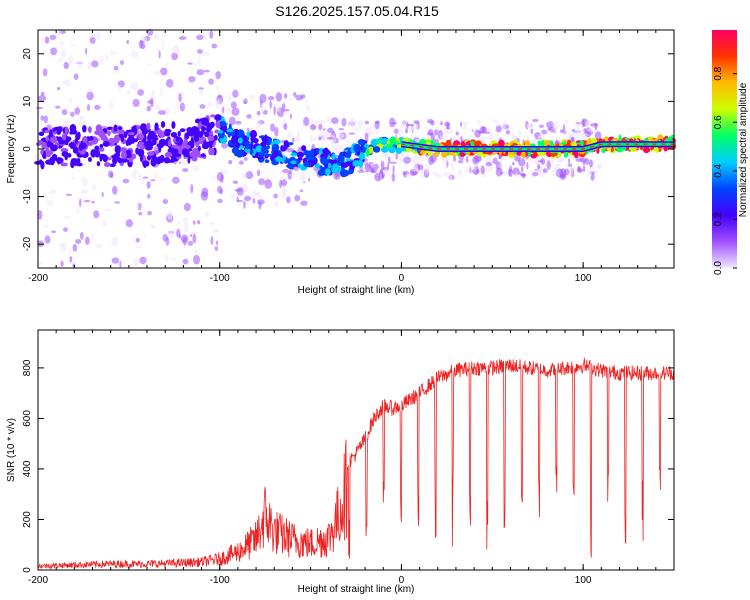  What do you see at coordinates (27, 418) in the screenshot?
I see `y-tick-label: 600` at bounding box center [27, 418].